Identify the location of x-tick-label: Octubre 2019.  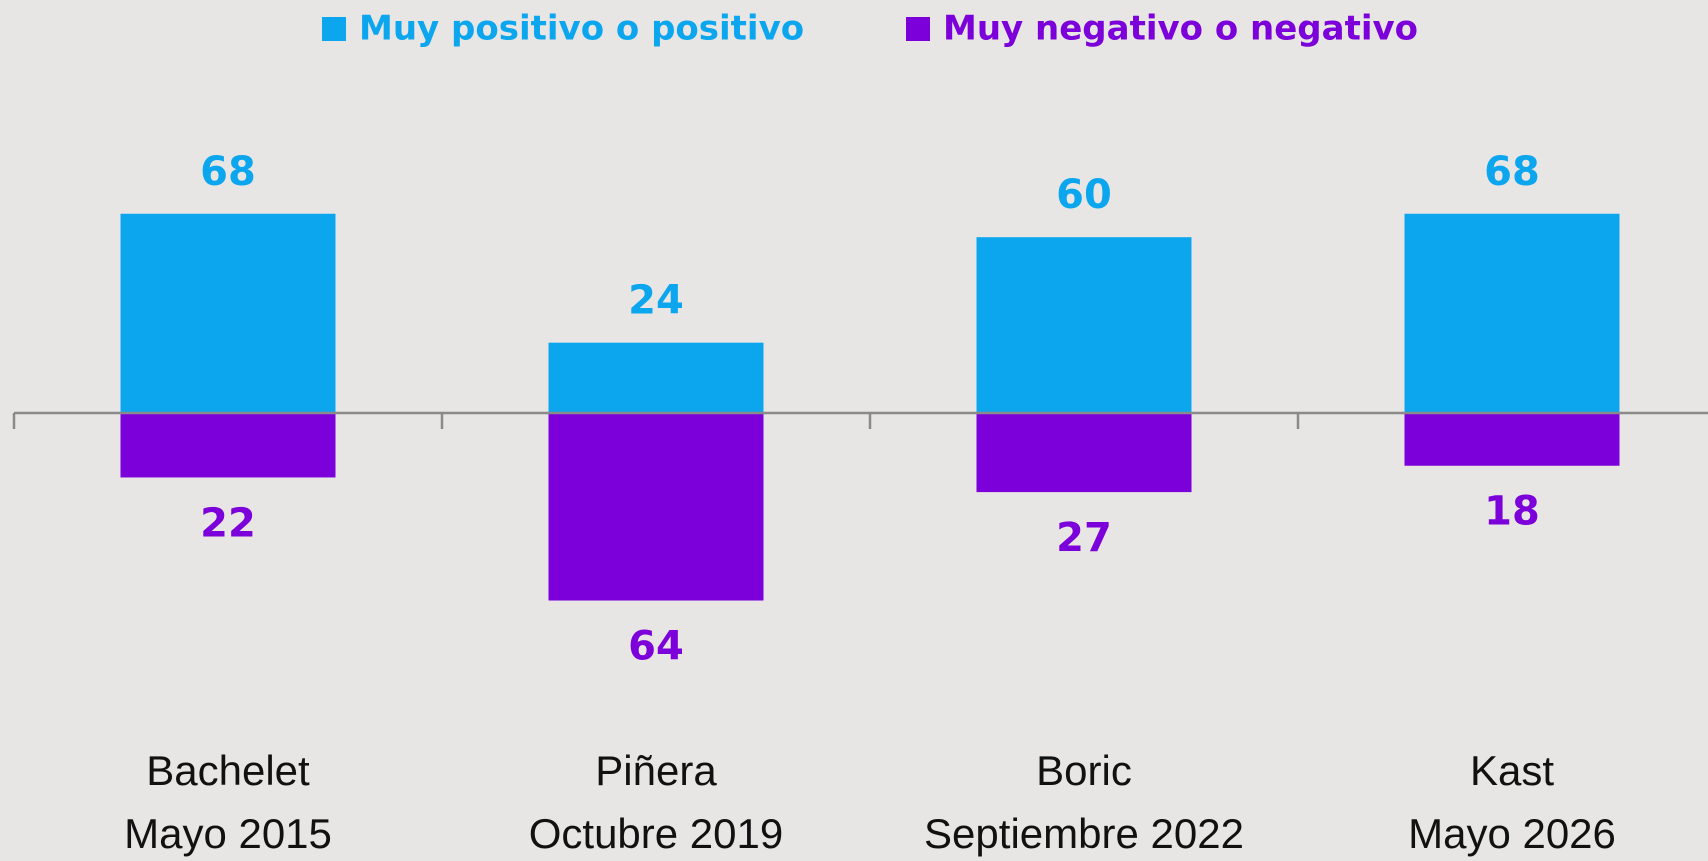
(656, 833).